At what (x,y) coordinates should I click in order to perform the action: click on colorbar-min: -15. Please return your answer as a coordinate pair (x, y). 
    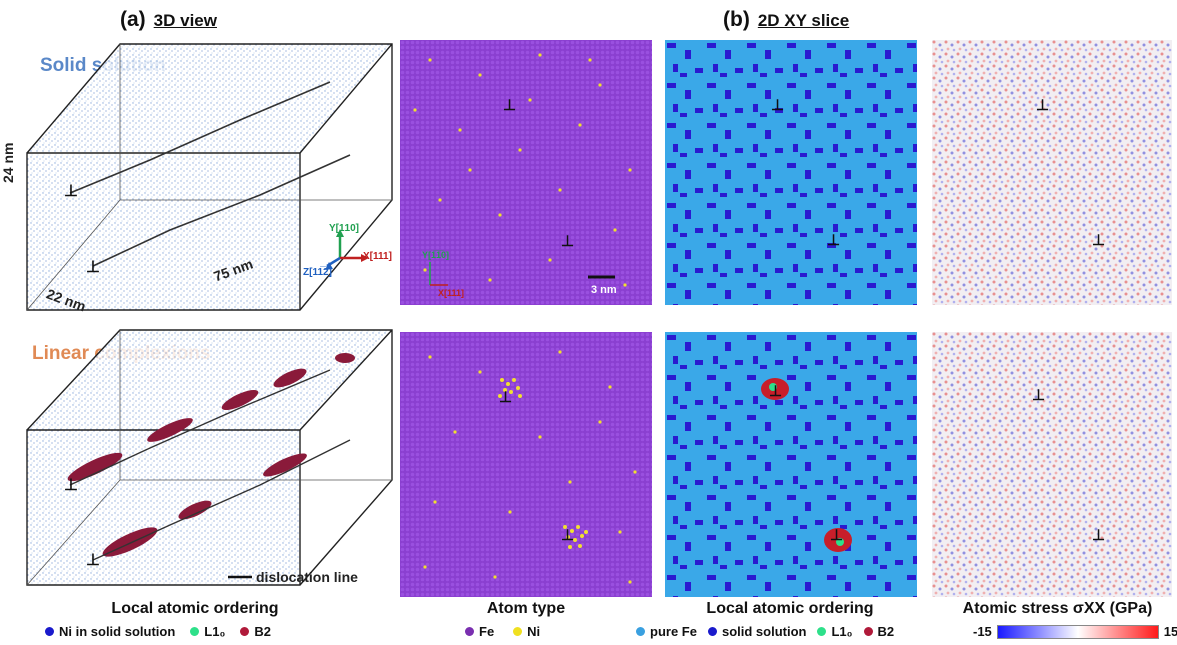
    Looking at the image, I should click on (982, 631).